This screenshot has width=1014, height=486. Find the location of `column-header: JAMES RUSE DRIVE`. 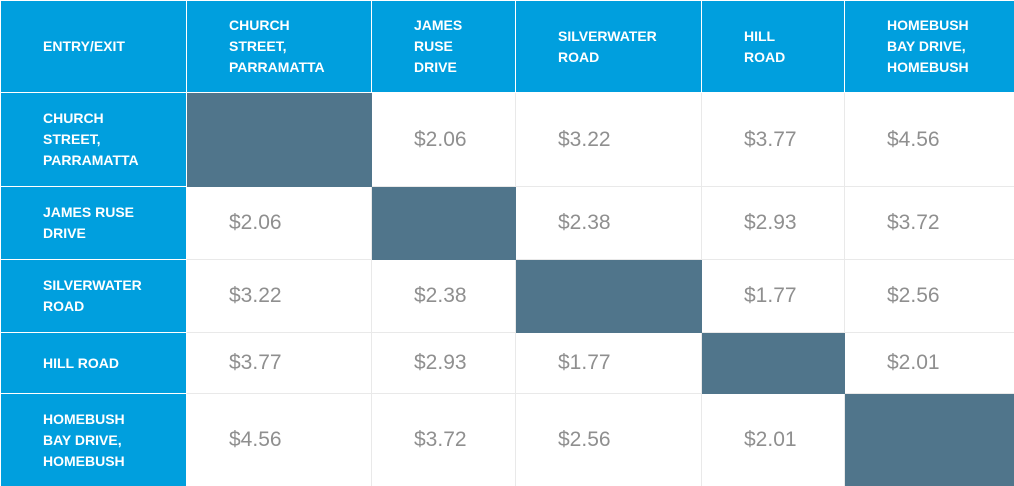

column-header: JAMES RUSE DRIVE is located at coordinates (443, 46).